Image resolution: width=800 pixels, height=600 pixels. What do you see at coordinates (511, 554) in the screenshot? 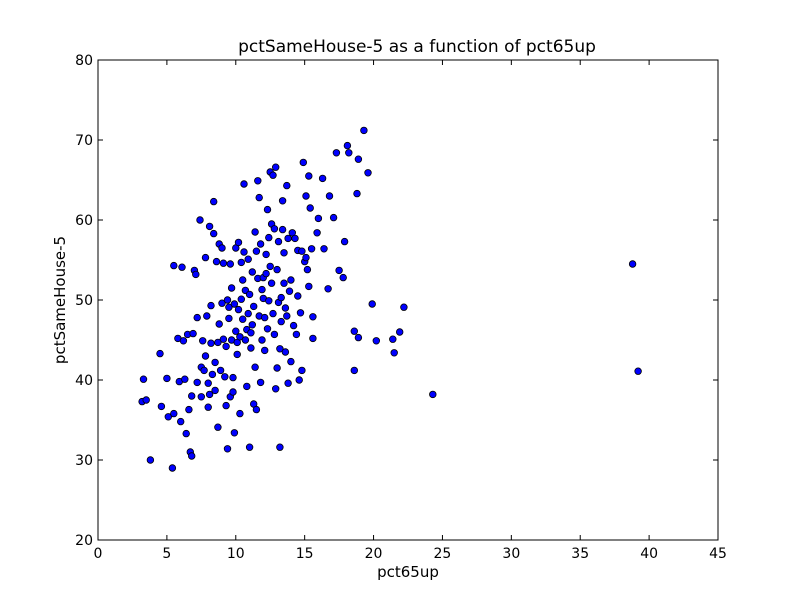
I see `x-tick-label: 30` at bounding box center [511, 554].